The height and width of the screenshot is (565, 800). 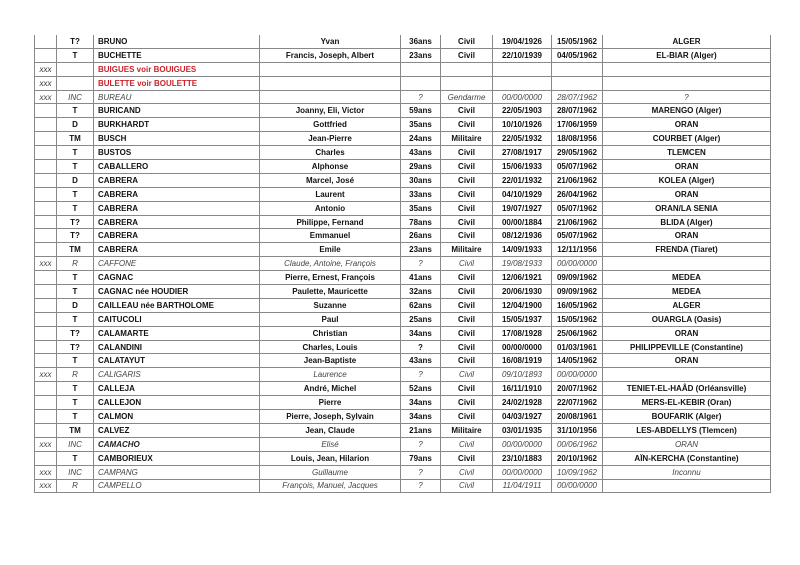 What do you see at coordinates (522, 403) in the screenshot?
I see `birth-date-cell: 24/02/1928` at bounding box center [522, 403].